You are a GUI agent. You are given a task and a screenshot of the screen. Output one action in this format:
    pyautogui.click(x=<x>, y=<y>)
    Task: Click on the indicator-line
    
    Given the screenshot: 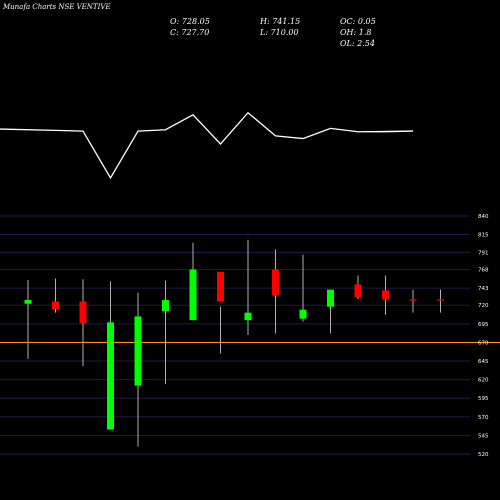 What is the action you would take?
    pyautogui.click(x=207, y=145)
    